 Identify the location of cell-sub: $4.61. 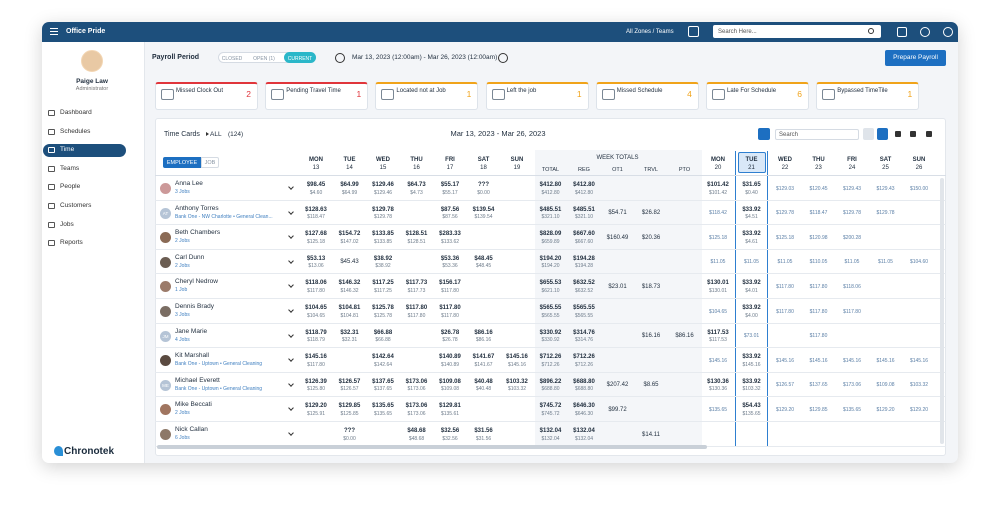
(751, 241).